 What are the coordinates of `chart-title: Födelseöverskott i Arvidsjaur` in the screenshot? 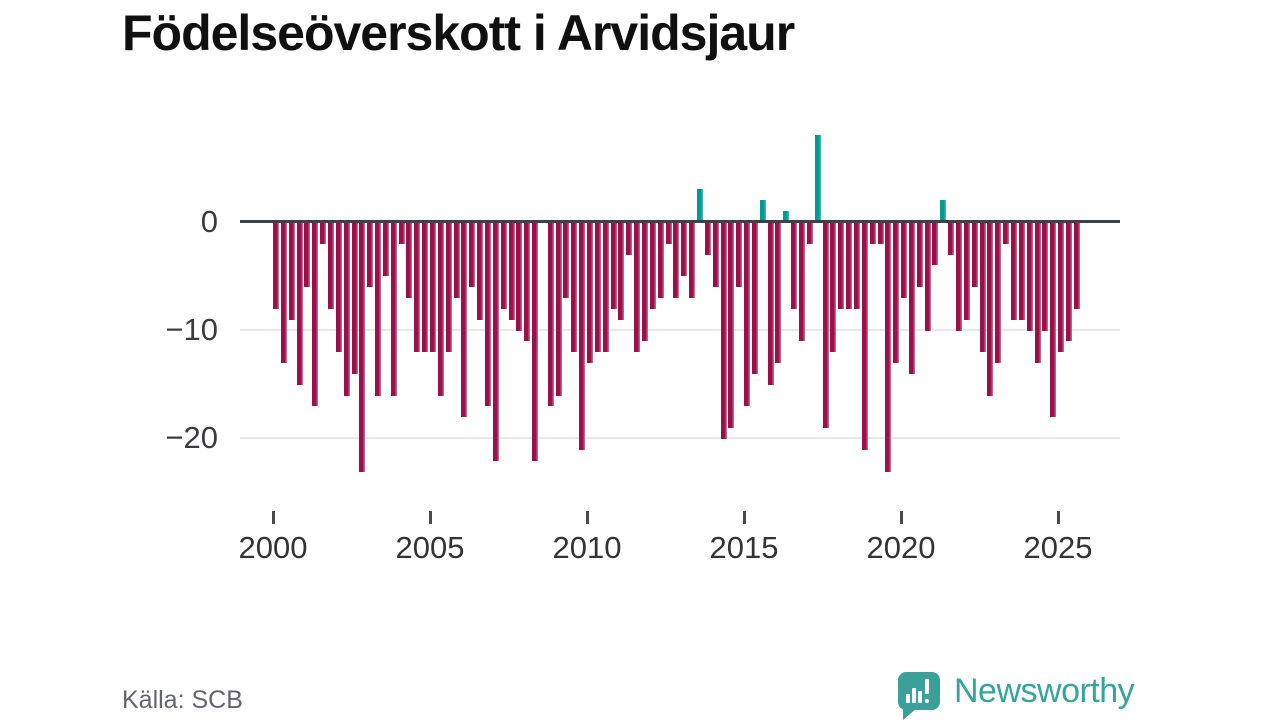 It's located at (458, 33).